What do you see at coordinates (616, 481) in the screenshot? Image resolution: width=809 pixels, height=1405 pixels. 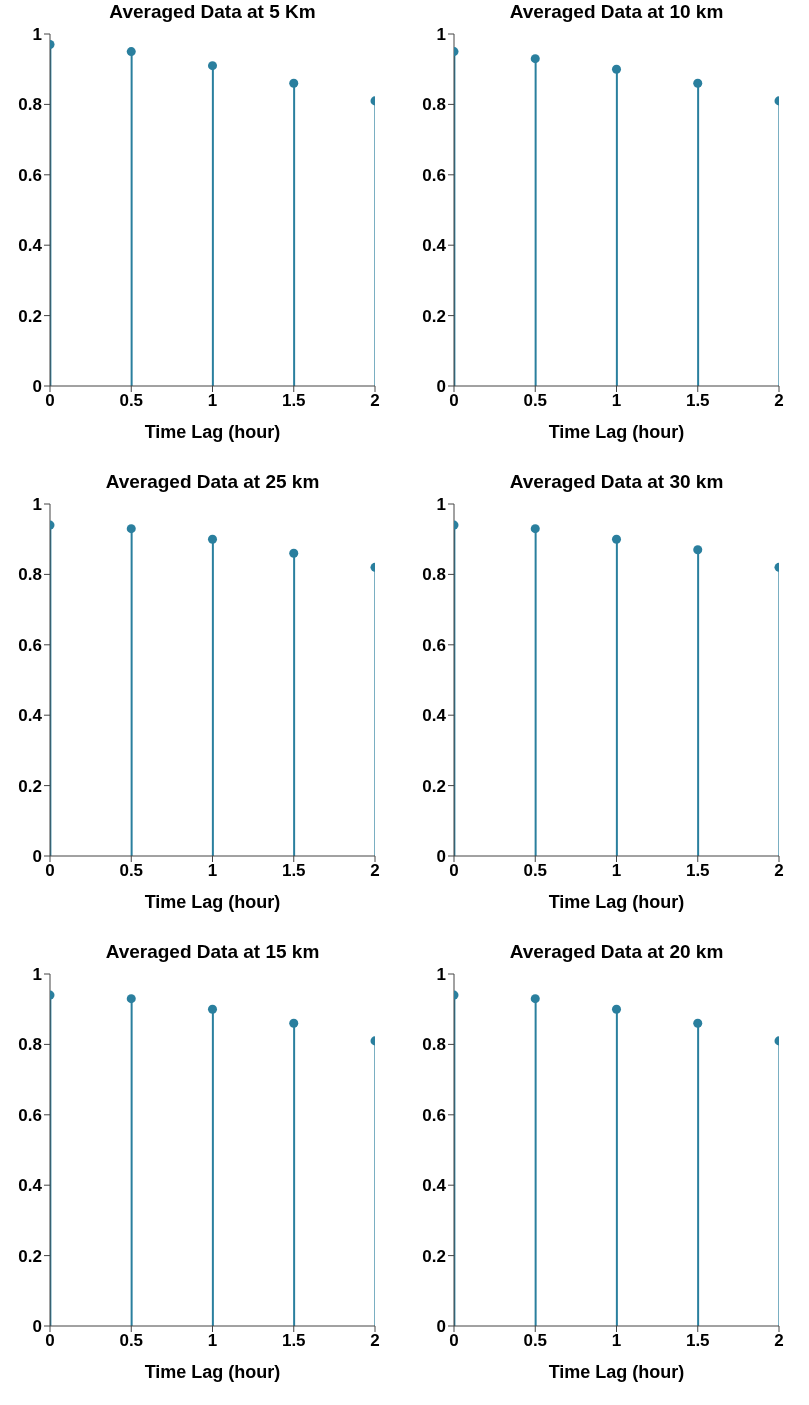 I see `chart-title: Averaged Data at 30 km` at bounding box center [616, 481].